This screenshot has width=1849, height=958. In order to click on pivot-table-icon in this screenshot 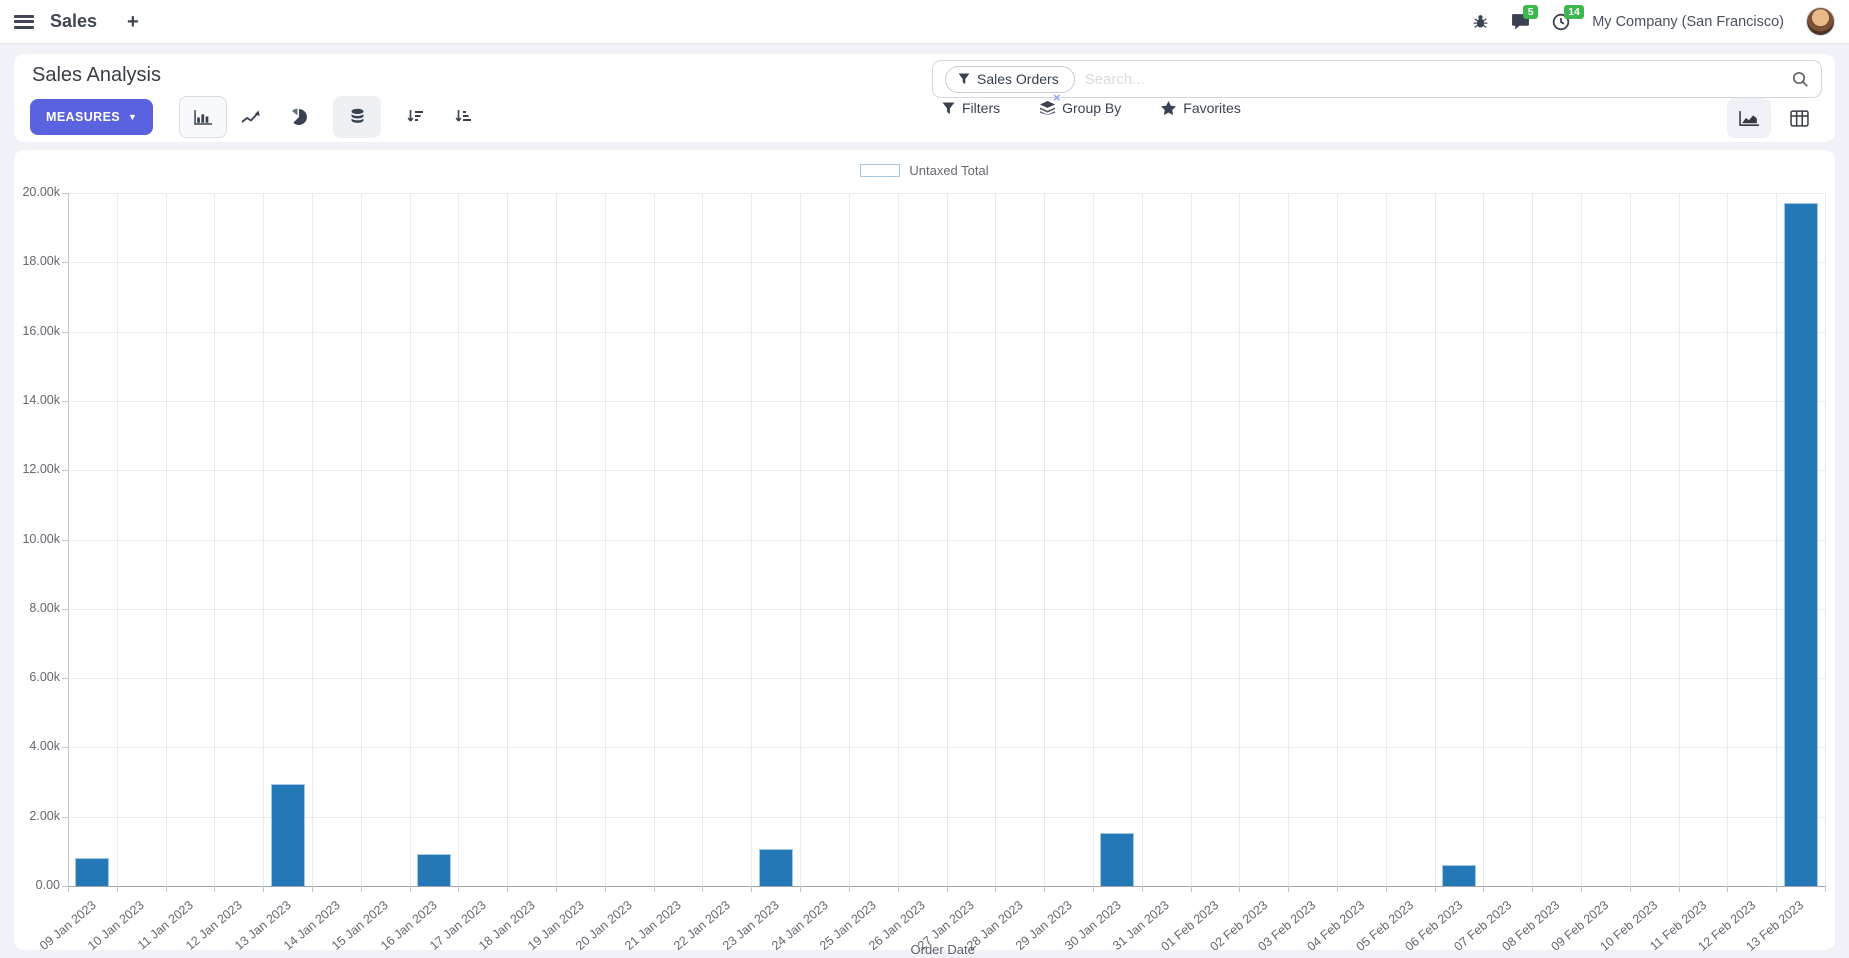, I will do `click(1799, 118)`.